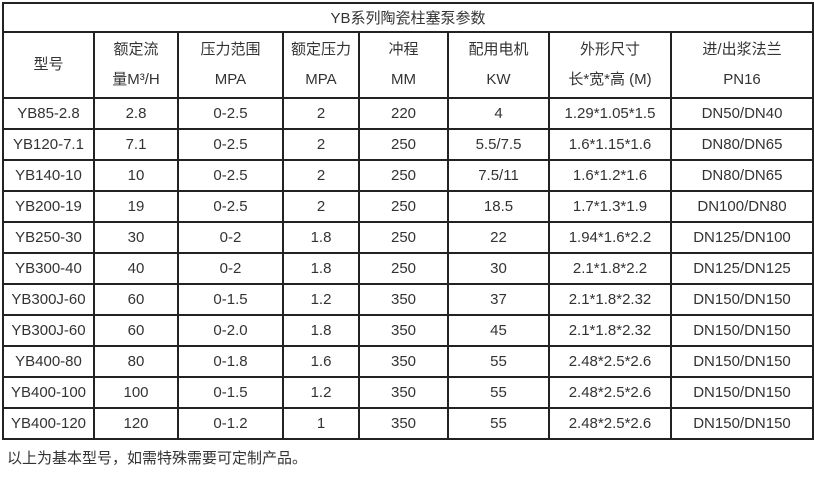  What do you see at coordinates (136, 175) in the screenshot?
I see `table-cell: 10` at bounding box center [136, 175].